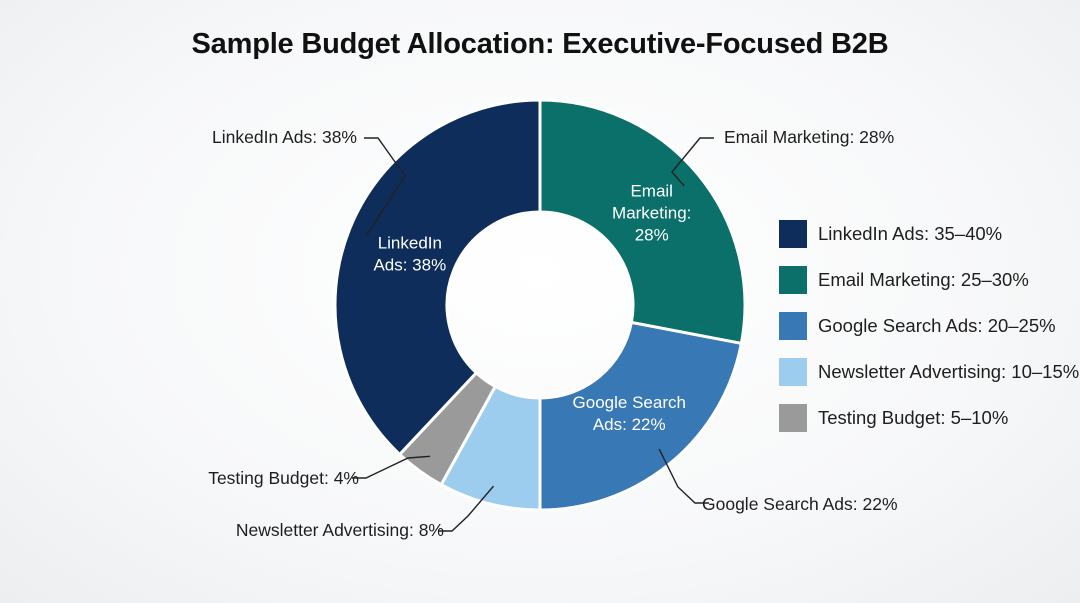  I want to click on slice-google, so click(641, 416).